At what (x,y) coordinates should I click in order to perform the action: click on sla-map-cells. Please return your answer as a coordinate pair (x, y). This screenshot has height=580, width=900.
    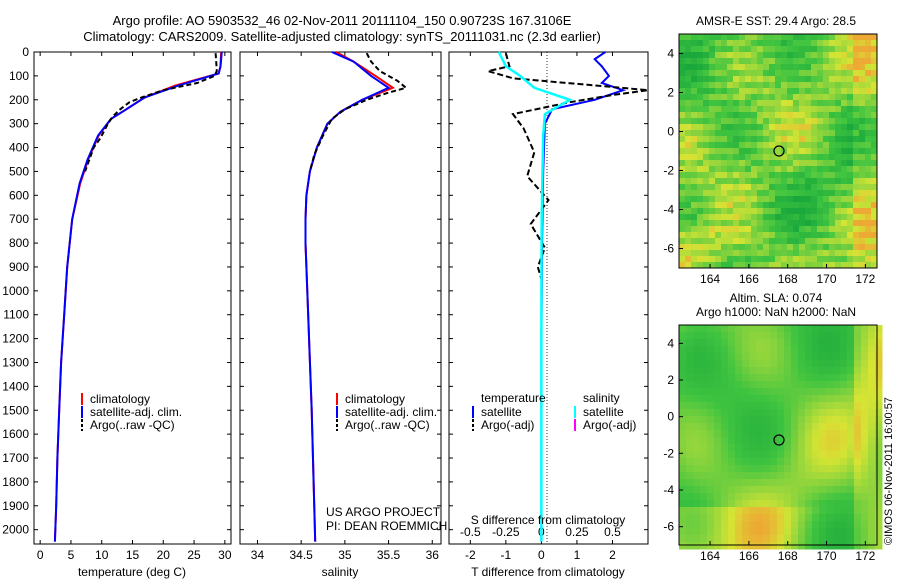
    Looking at the image, I should click on (781, 437).